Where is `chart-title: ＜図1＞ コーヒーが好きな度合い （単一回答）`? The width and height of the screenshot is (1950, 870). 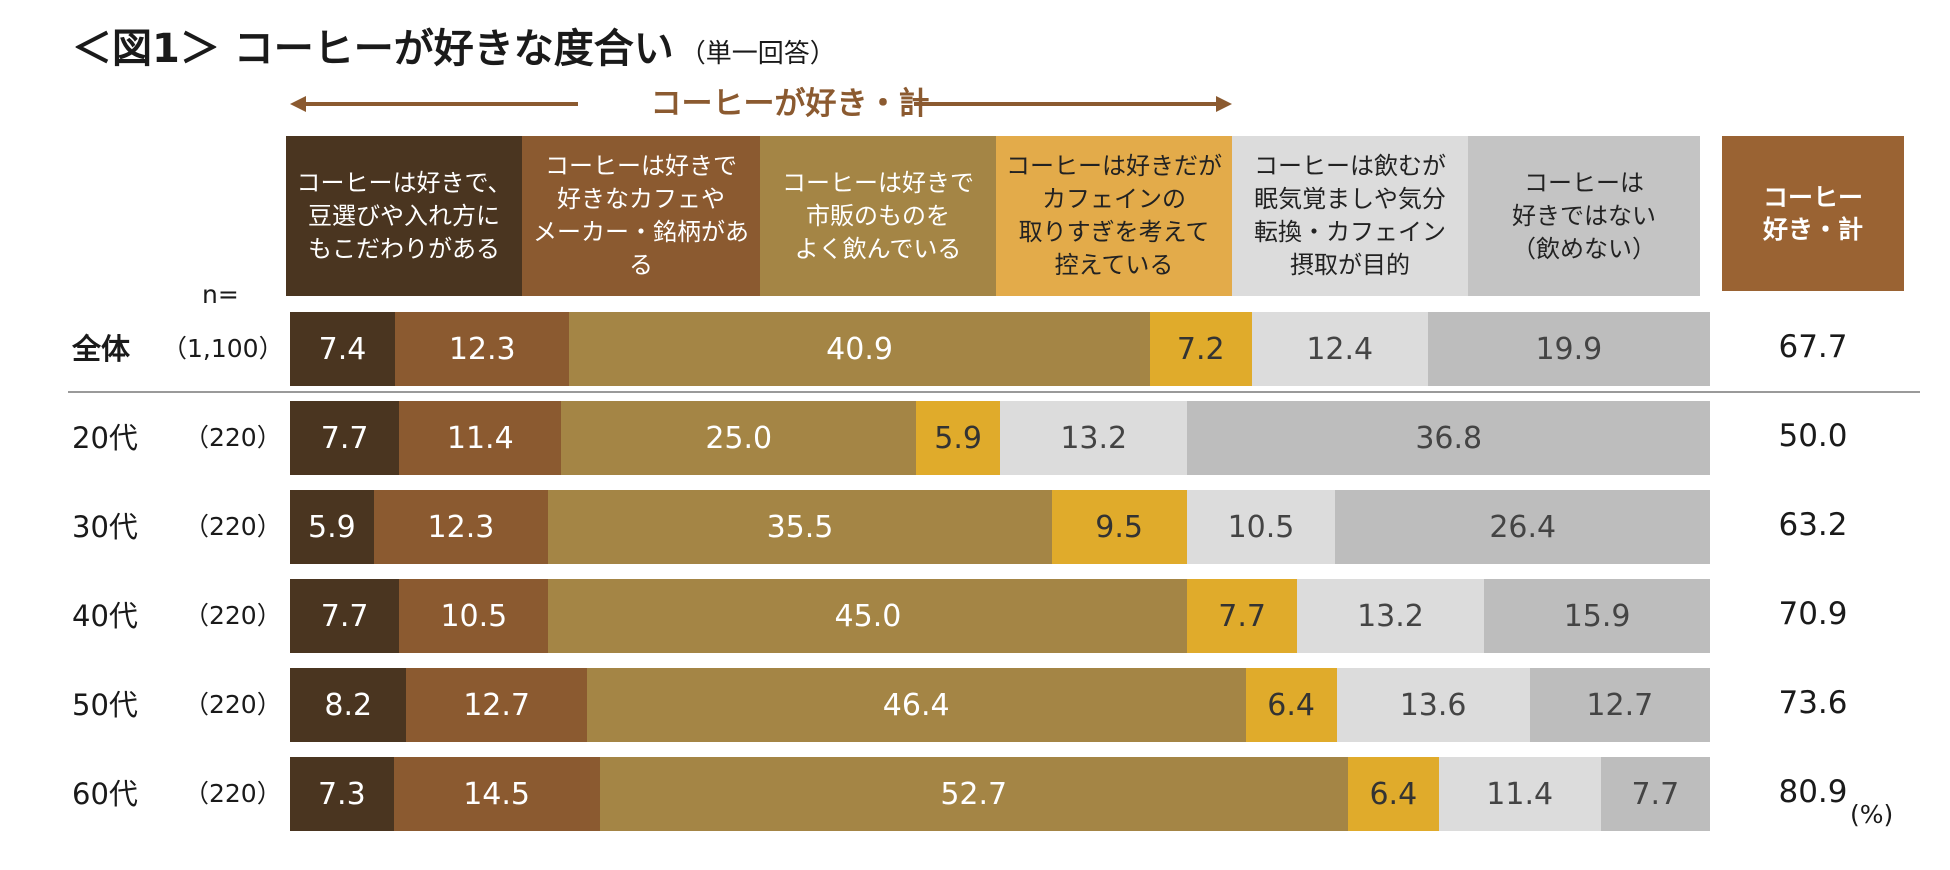 chart-title: ＜図1＞ コーヒーが好きな度合い （単一回答） is located at coordinates (454, 45).